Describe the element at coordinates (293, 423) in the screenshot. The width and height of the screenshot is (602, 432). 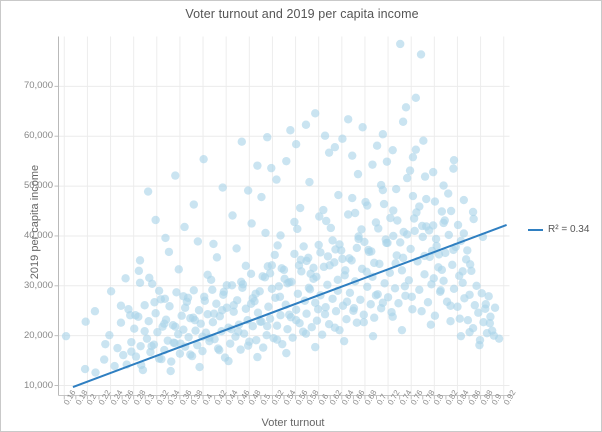
I see `x-axis-label: Voter turnout` at that location.